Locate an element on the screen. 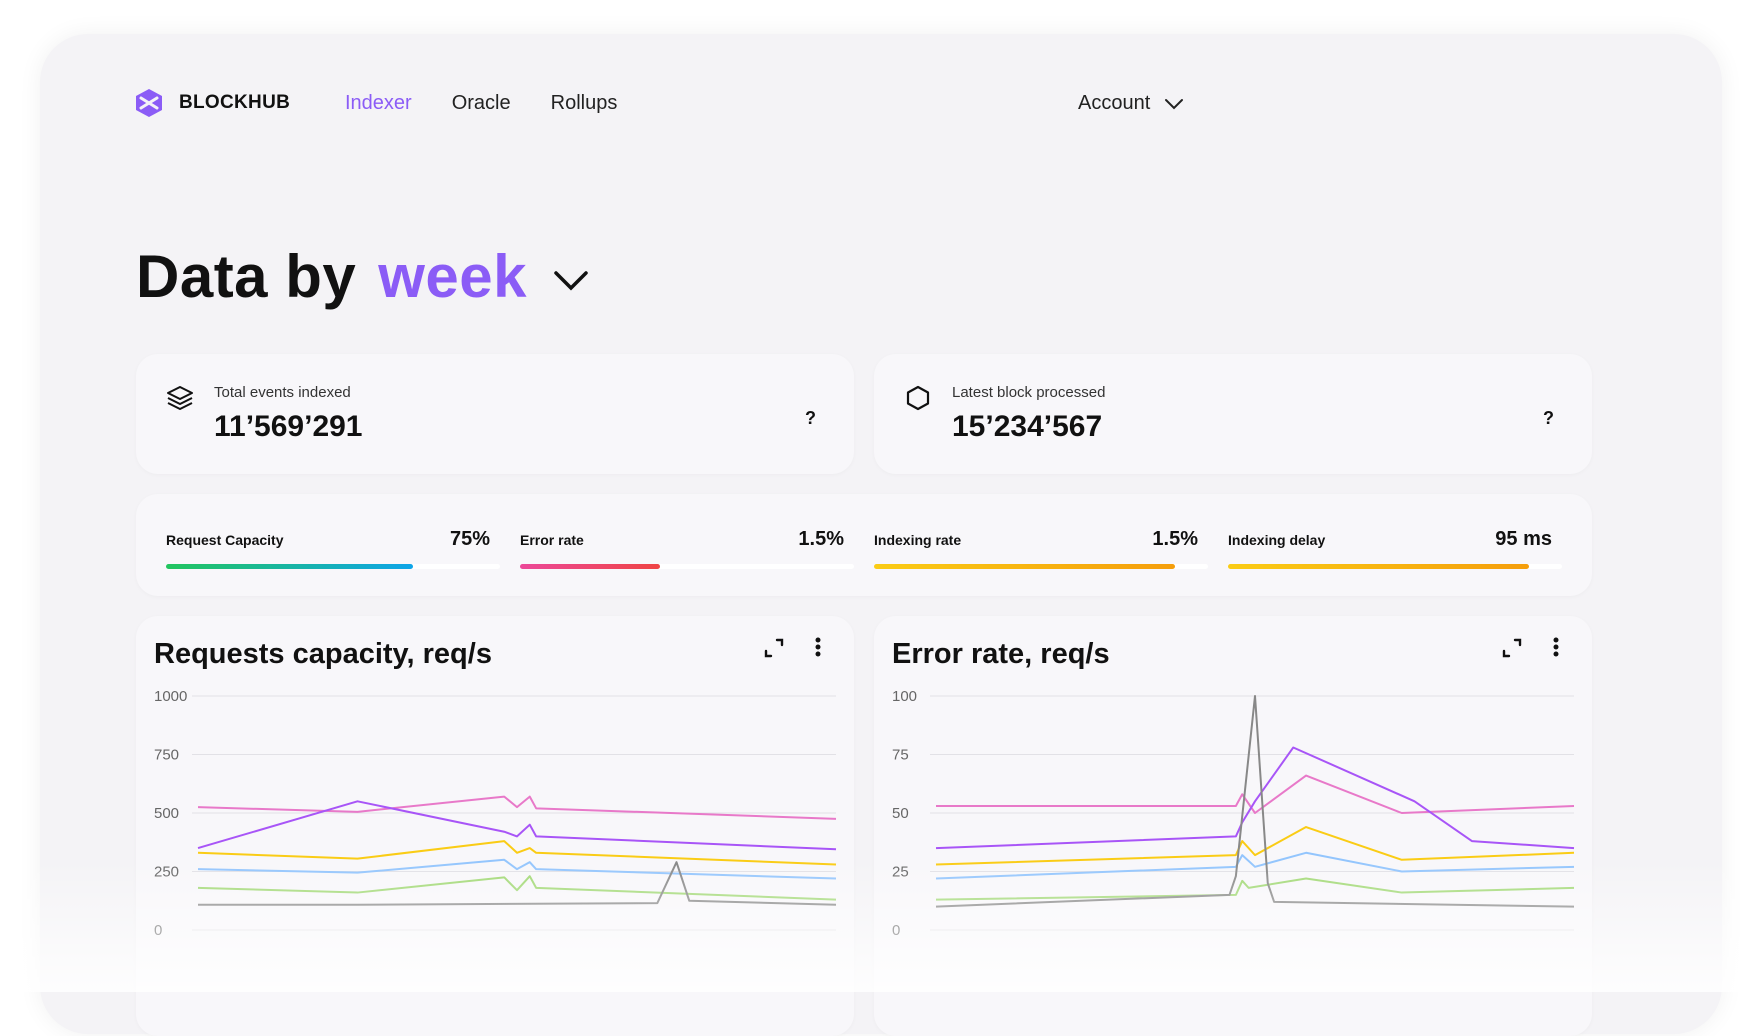 The height and width of the screenshot is (1036, 1742). account-menu: Account is located at coordinates (1131, 103).